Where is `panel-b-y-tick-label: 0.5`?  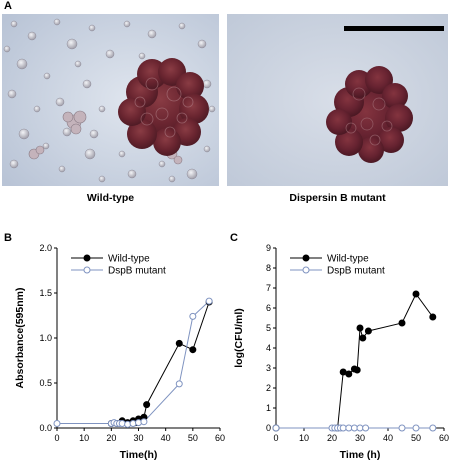 panel-b-y-tick-label: 0.5 is located at coordinates (45, 383).